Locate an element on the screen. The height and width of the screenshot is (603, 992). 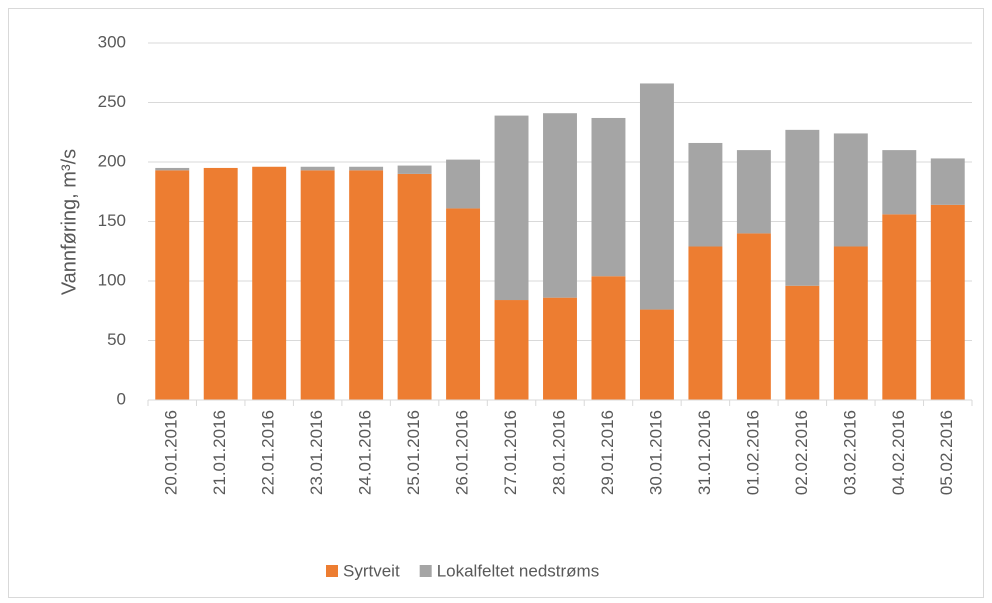
y-tick-label: 200 is located at coordinates (112, 160).